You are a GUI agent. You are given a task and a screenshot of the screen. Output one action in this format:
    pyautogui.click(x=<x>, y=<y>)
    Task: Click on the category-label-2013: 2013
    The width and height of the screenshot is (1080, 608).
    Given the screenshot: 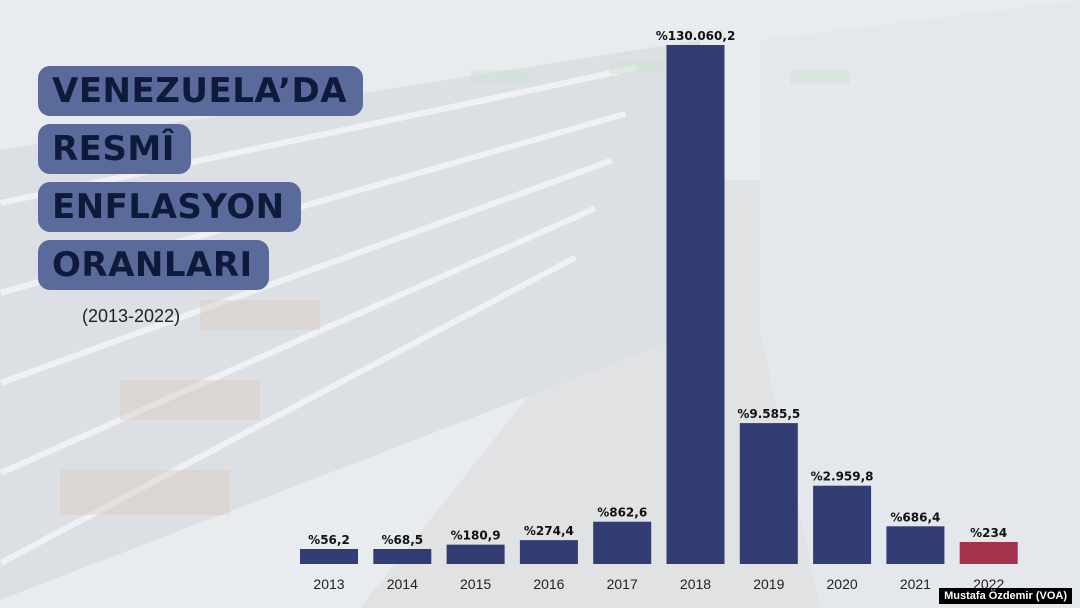 What is the action you would take?
    pyautogui.click(x=328, y=584)
    